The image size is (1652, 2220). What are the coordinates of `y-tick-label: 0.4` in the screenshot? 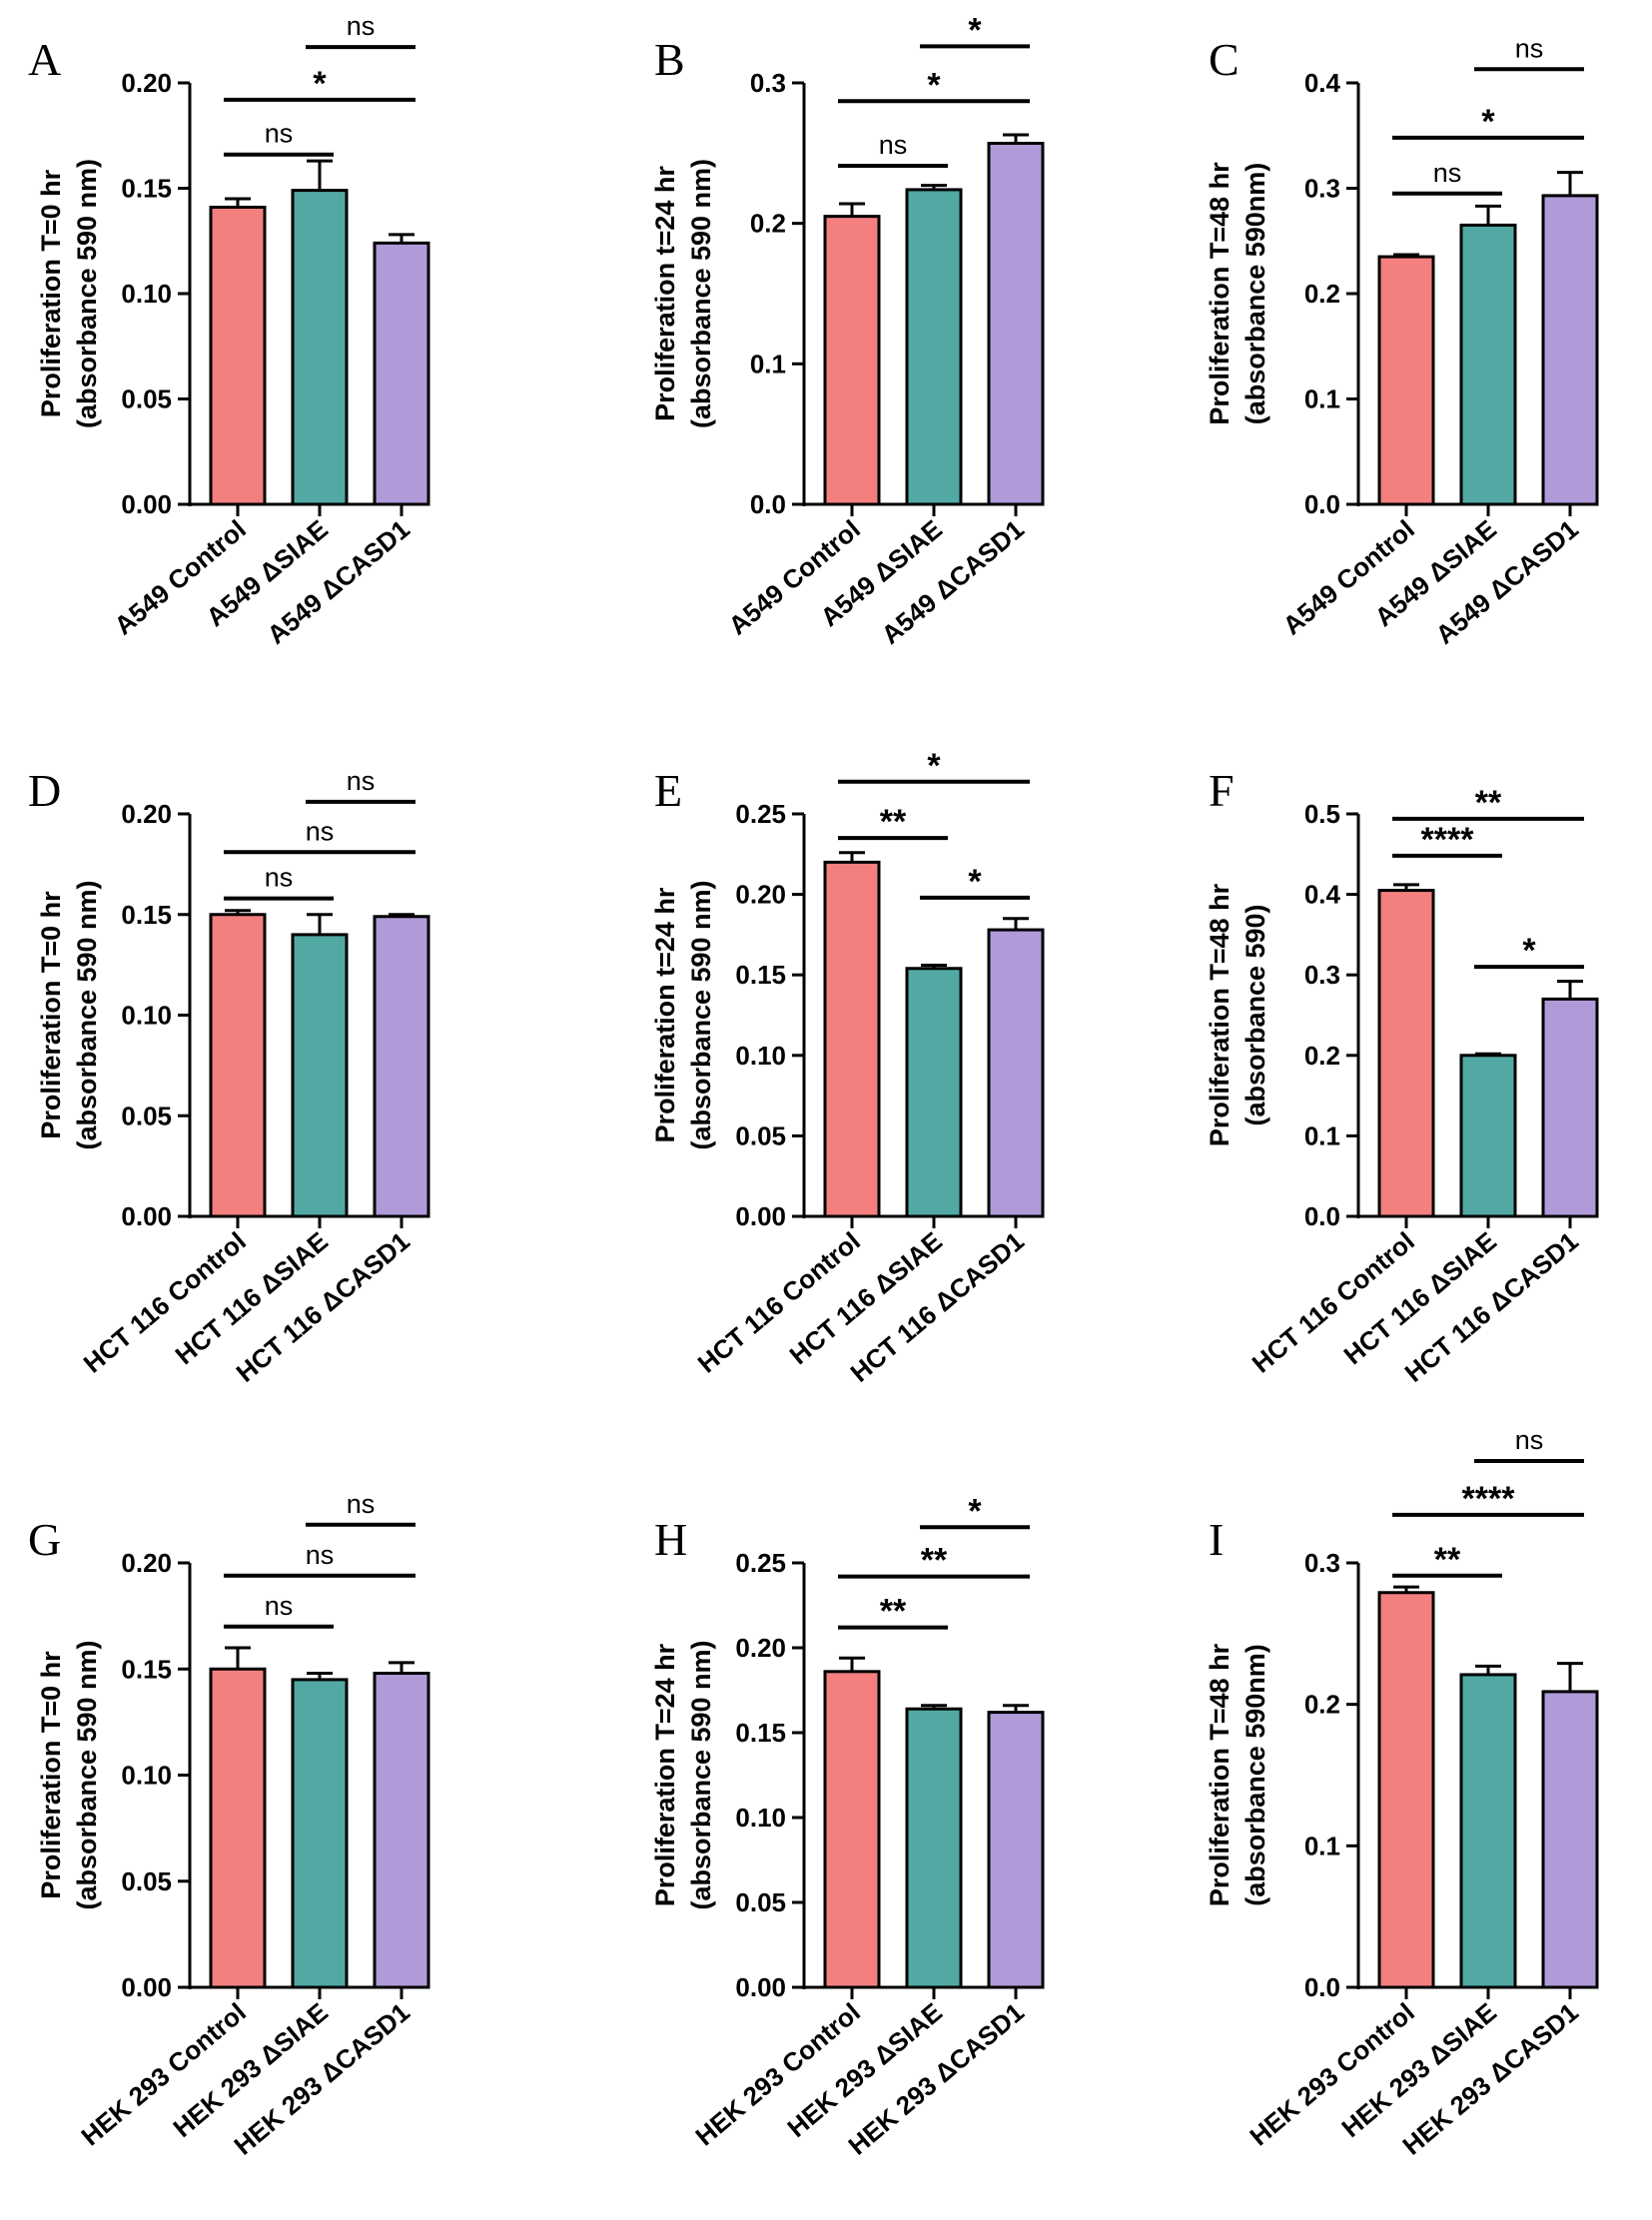 It's located at (1322, 895).